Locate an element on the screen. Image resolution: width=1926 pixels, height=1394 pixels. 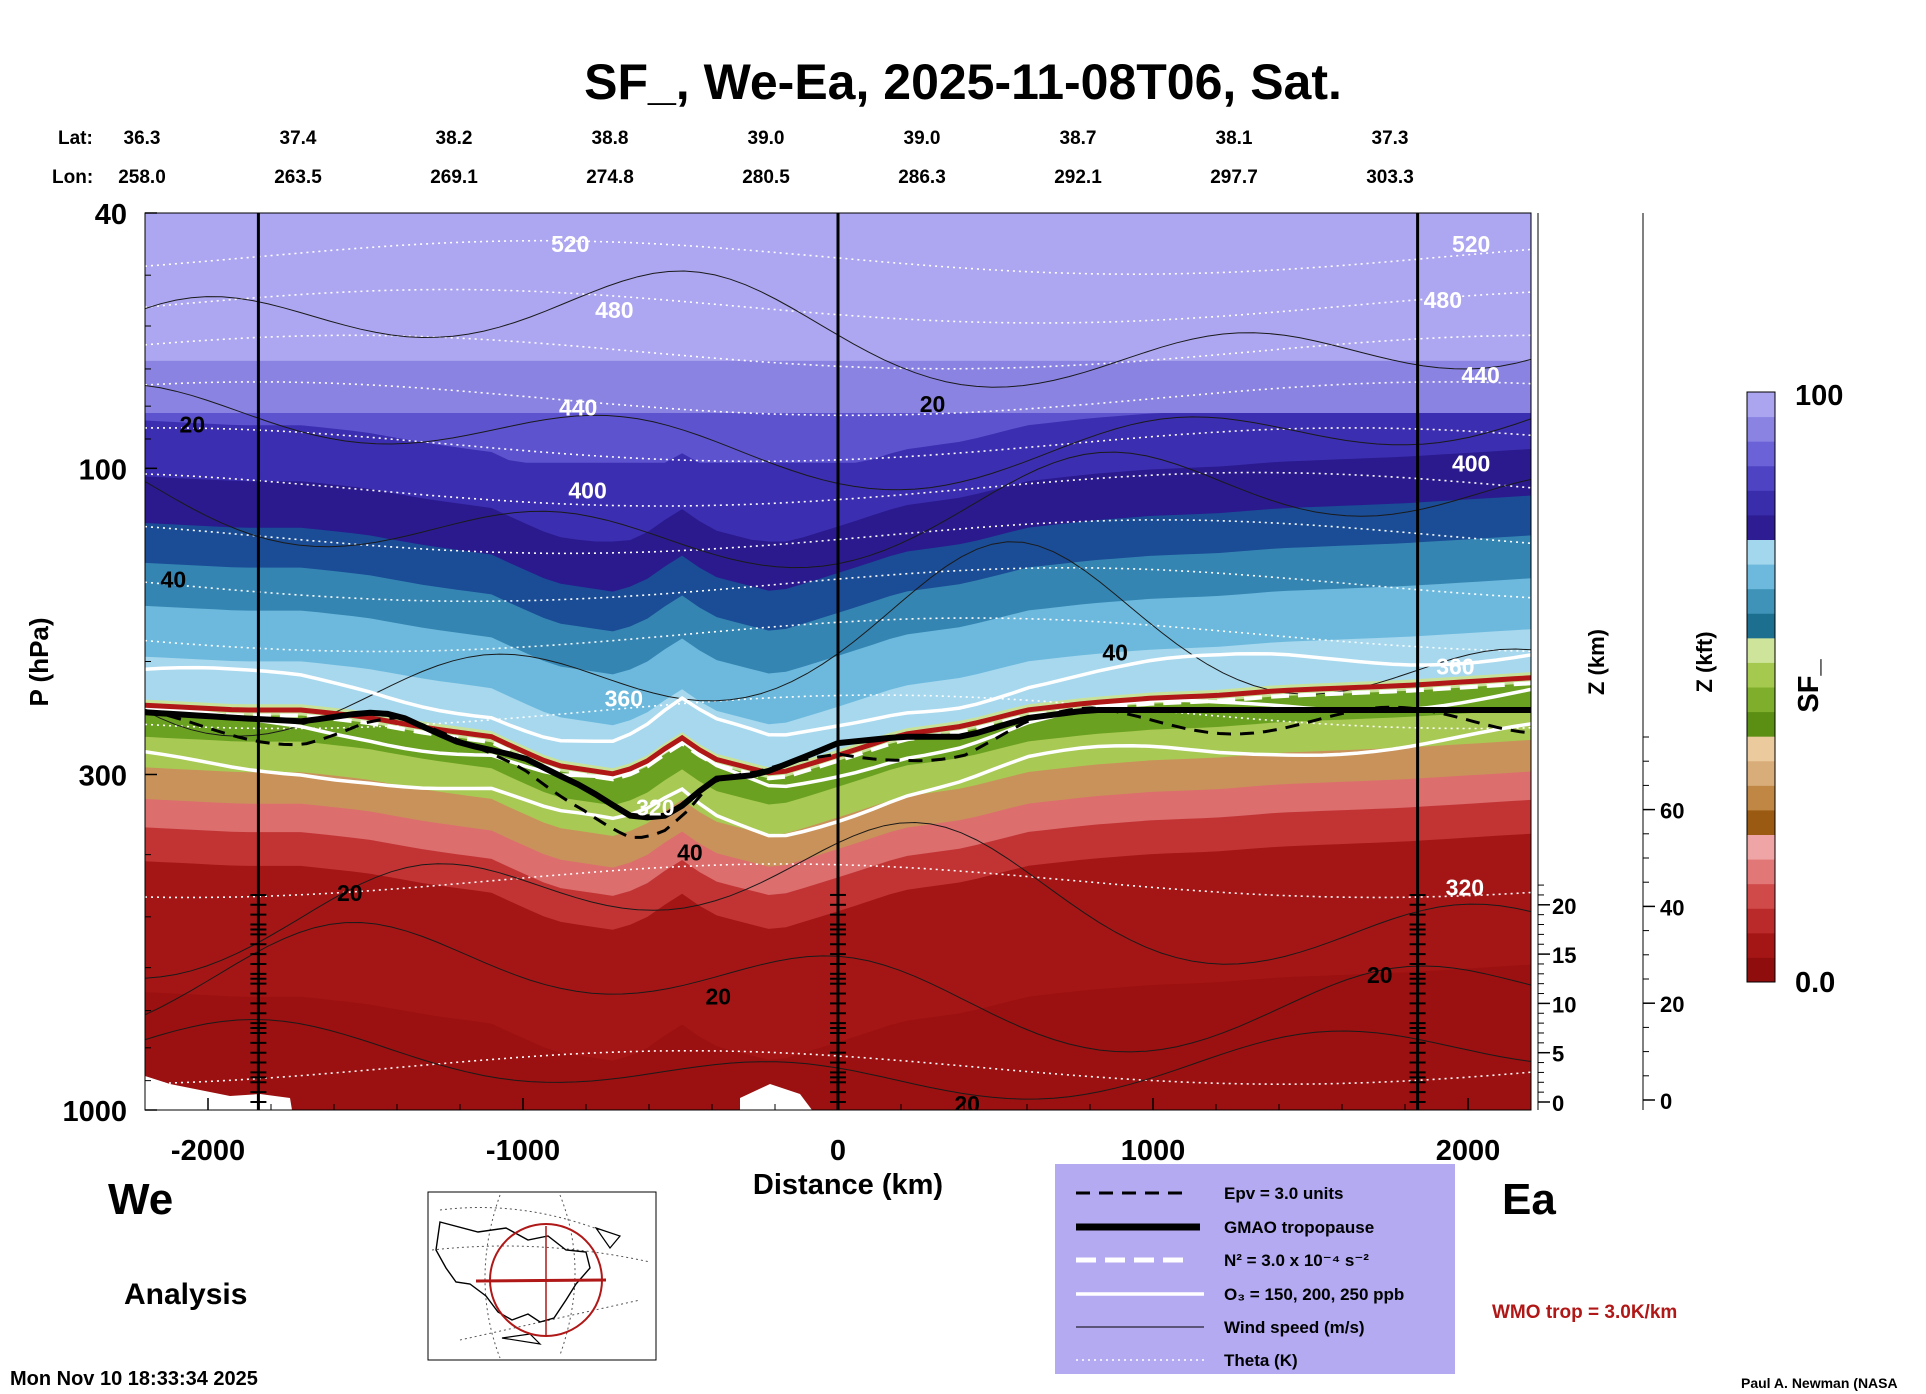
inset-map-coastline is located at coordinates (513, 1272).